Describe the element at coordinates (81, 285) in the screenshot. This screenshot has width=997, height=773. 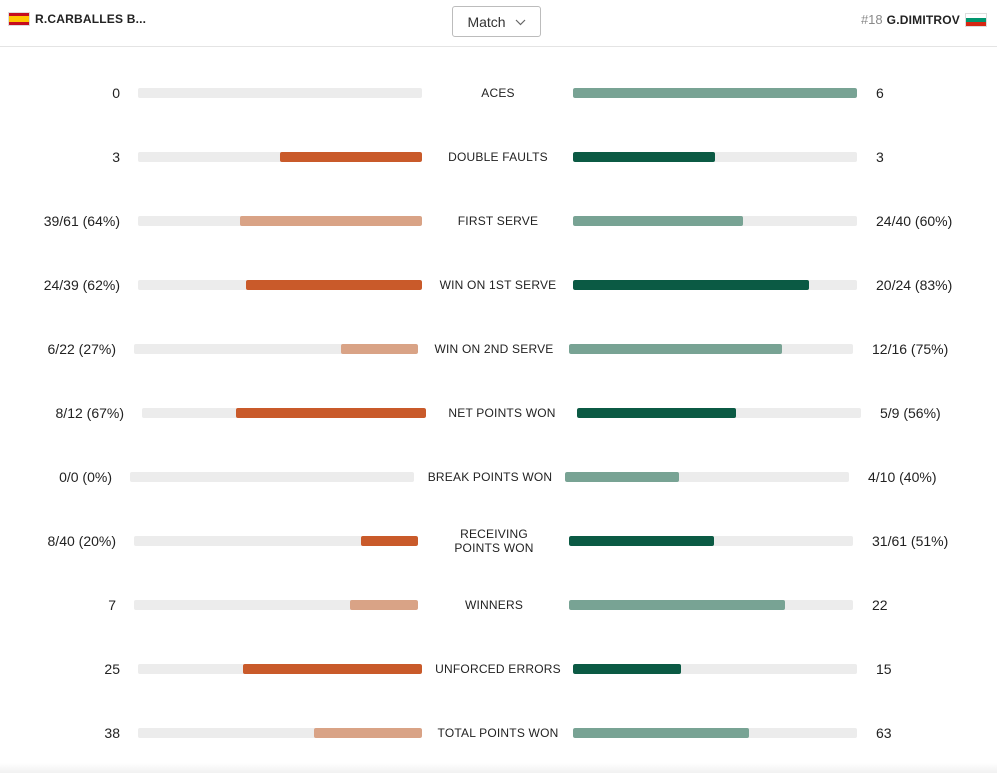
I see `left-value: 24/39 (62%)` at that location.